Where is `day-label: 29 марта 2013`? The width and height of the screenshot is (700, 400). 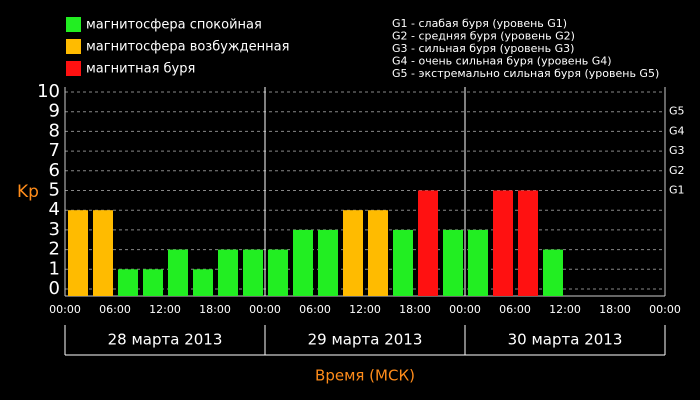
day-label: 29 марта 2013 is located at coordinates (365, 340).